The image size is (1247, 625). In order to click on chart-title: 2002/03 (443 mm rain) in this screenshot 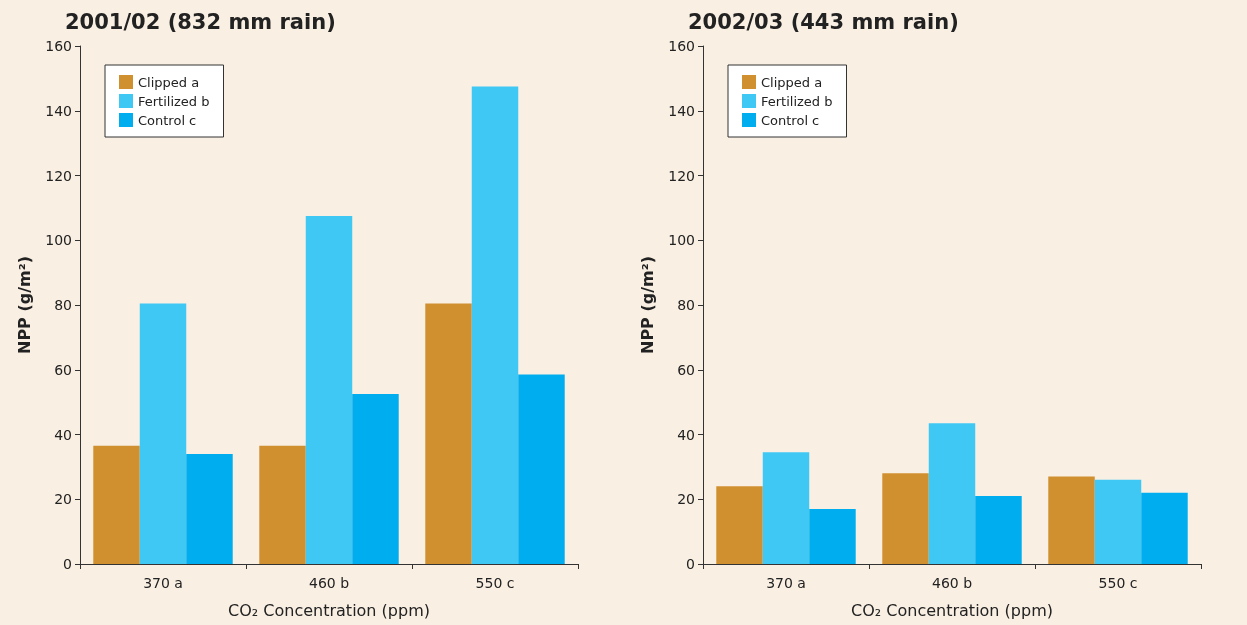, I will do `click(823, 21)`.